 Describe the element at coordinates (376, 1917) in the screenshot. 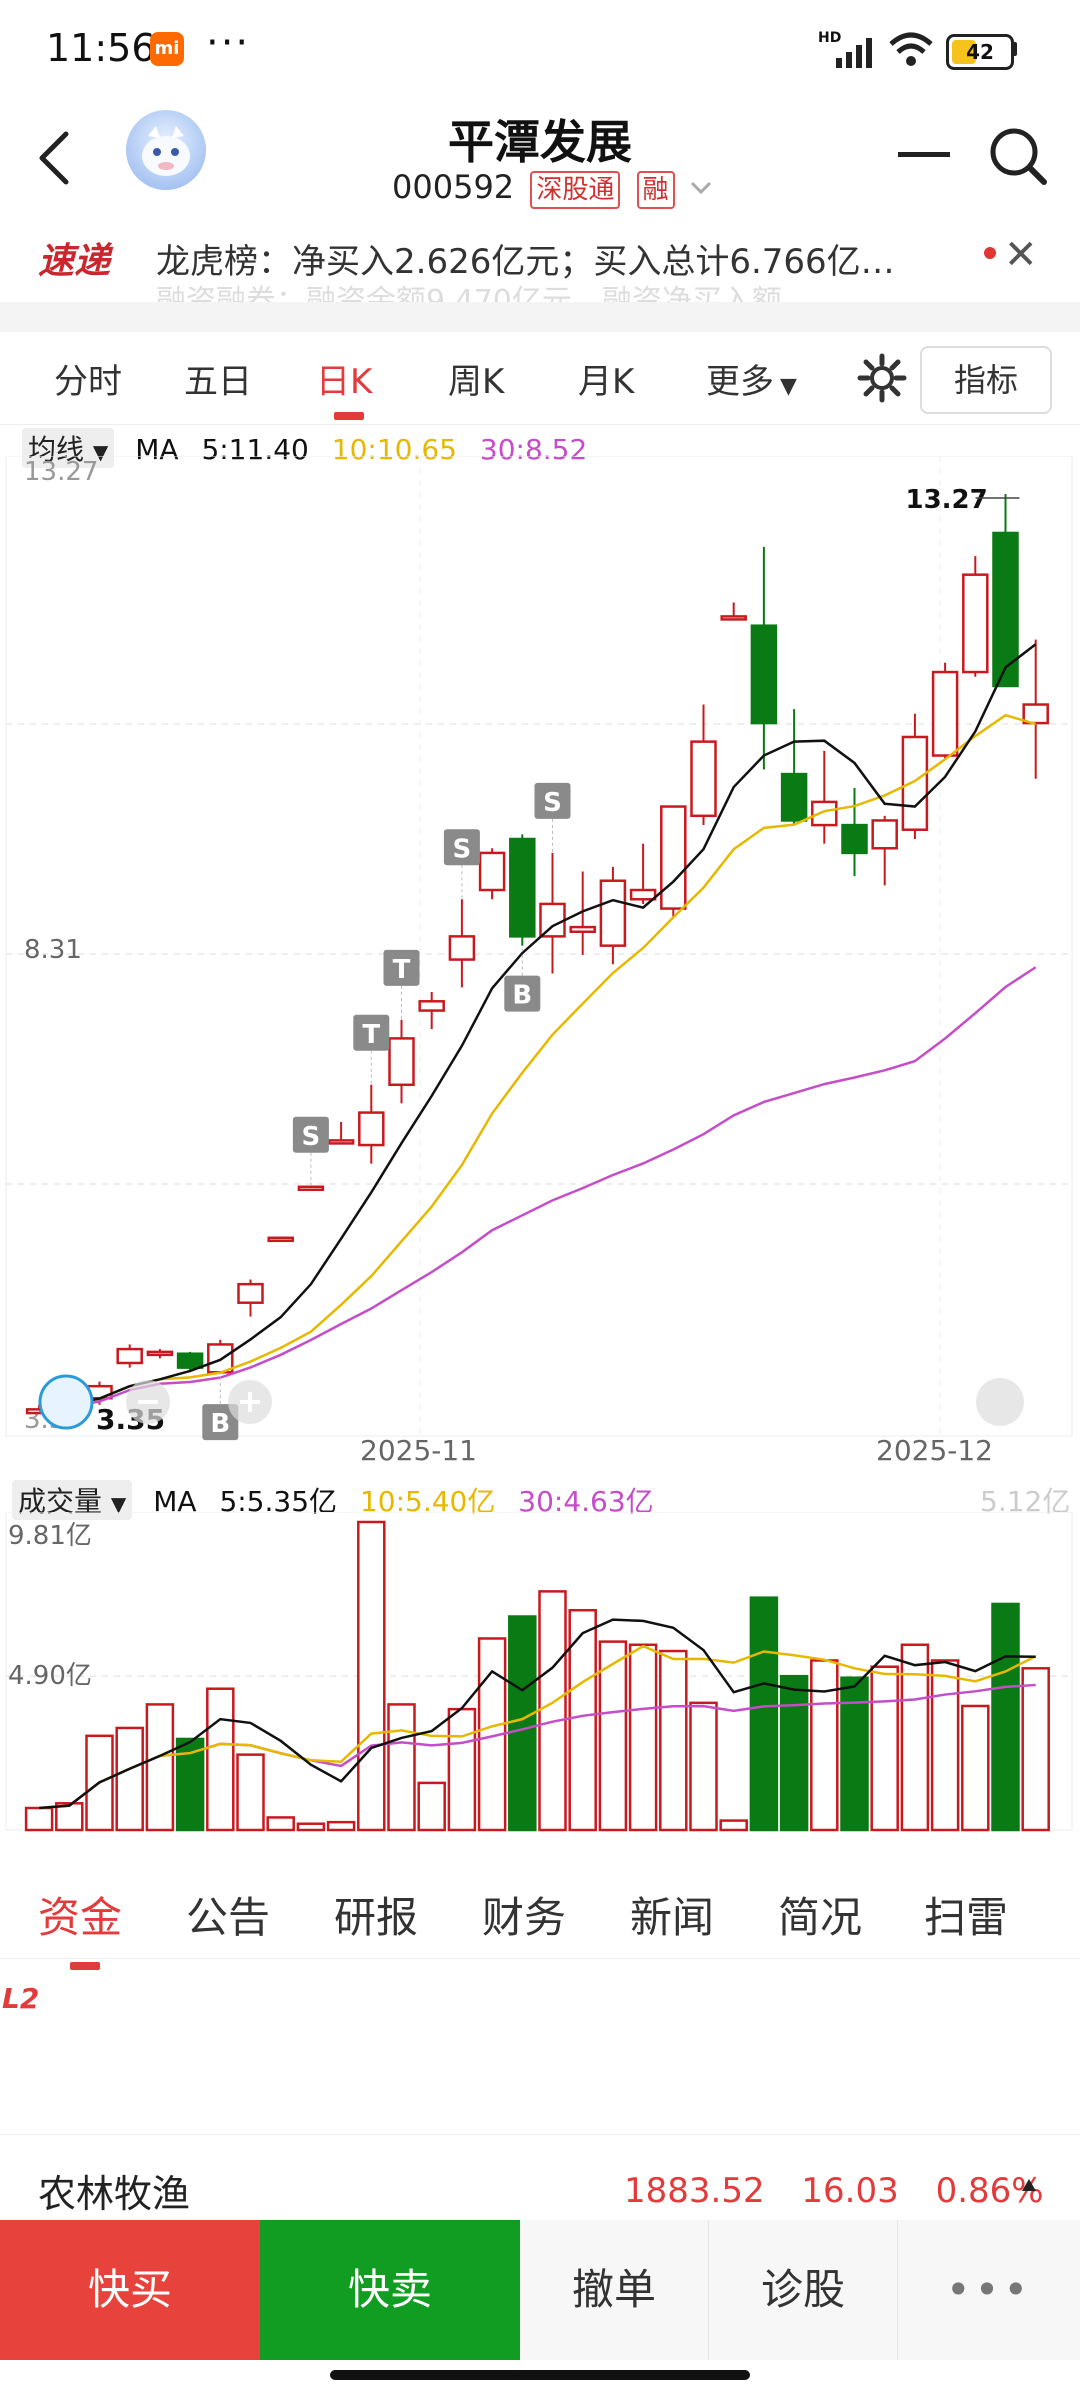

I see `tab-research: 研报` at that location.